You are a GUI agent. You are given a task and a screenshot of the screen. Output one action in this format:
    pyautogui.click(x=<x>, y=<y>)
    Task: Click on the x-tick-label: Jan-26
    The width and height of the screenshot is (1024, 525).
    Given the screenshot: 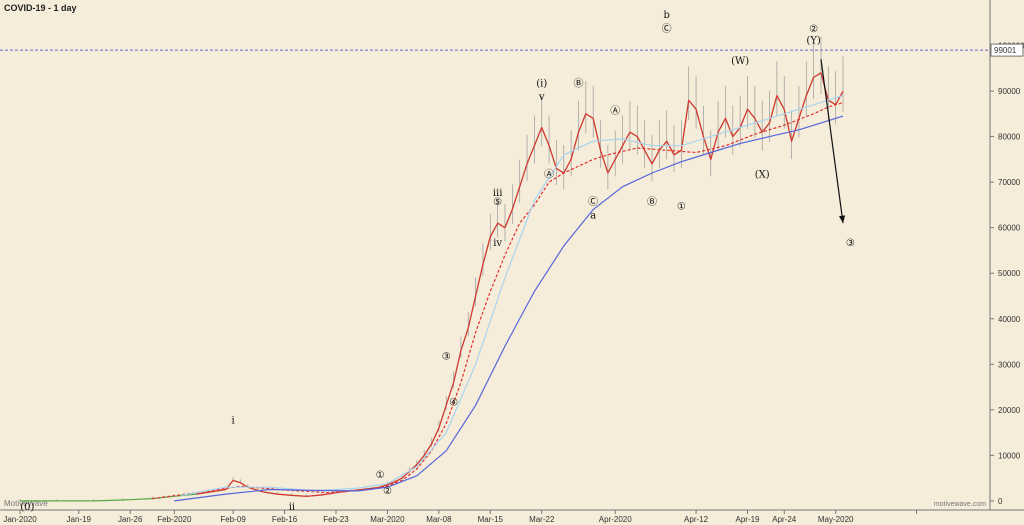 What is the action you would take?
    pyautogui.click(x=130, y=519)
    